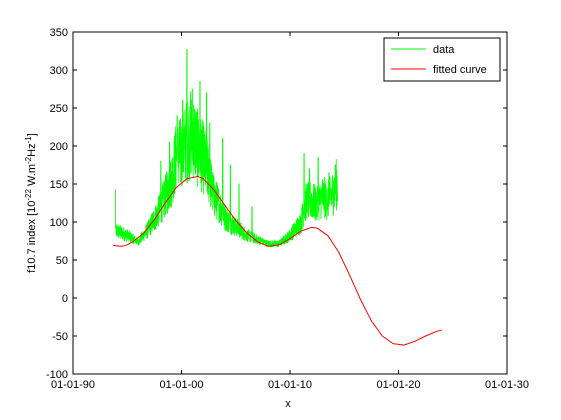 This screenshot has height=420, width=561. Describe the element at coordinates (59, 71) in the screenshot. I see `y-tick-label: 300` at that location.